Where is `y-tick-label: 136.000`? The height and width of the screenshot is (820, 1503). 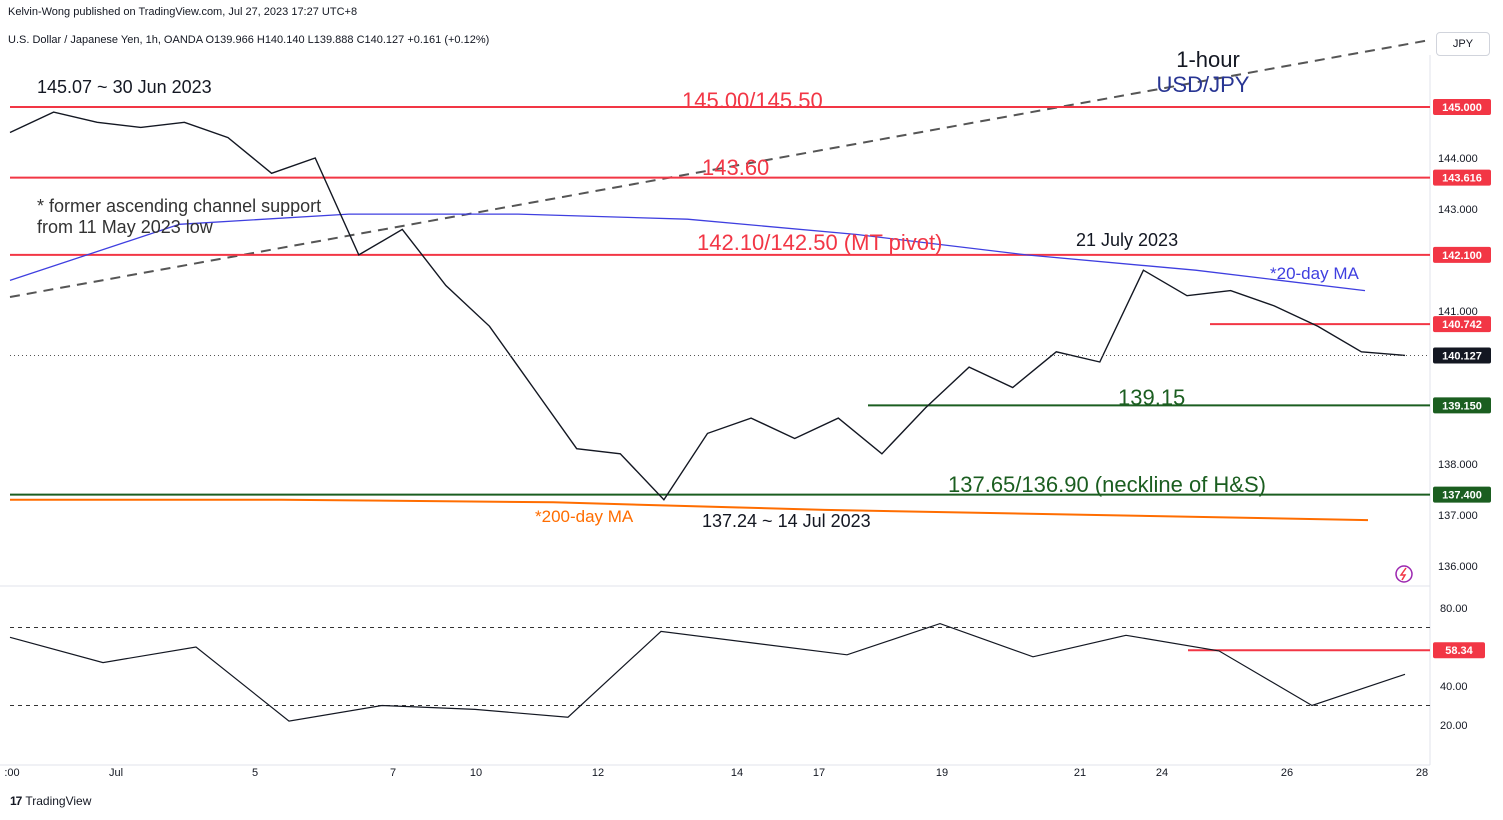
y-tick-label: 136.000 is located at coordinates (1458, 567).